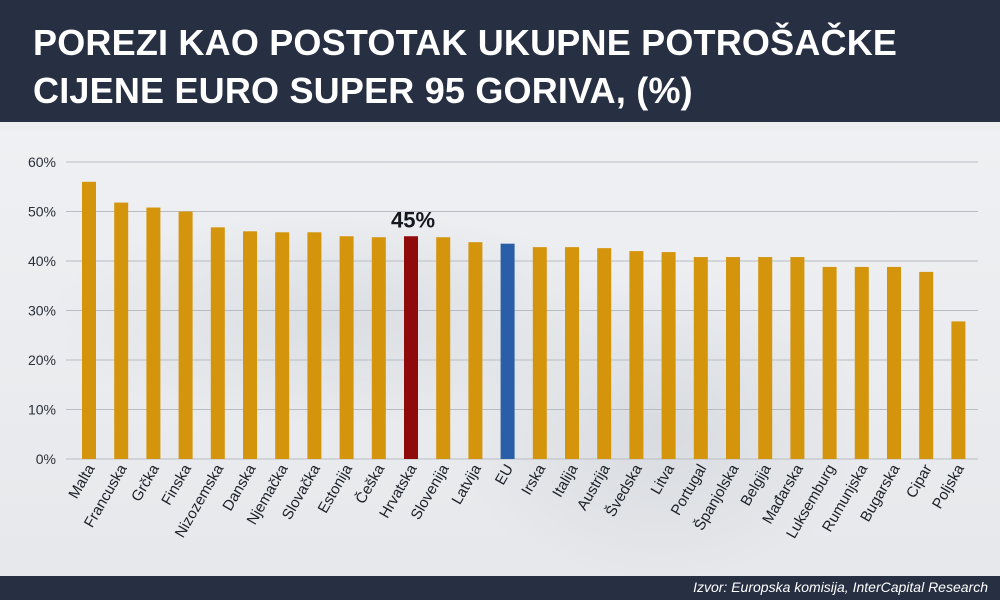  I want to click on chart-title-line-2: CIJENE EURO SUPER 95 GORIVA, (%), so click(363, 90).